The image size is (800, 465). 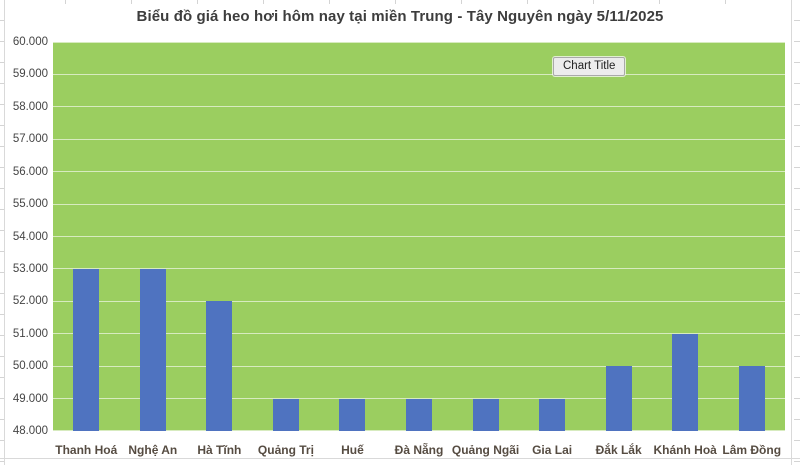 I want to click on bar-lâm-đồng, so click(x=751, y=398).